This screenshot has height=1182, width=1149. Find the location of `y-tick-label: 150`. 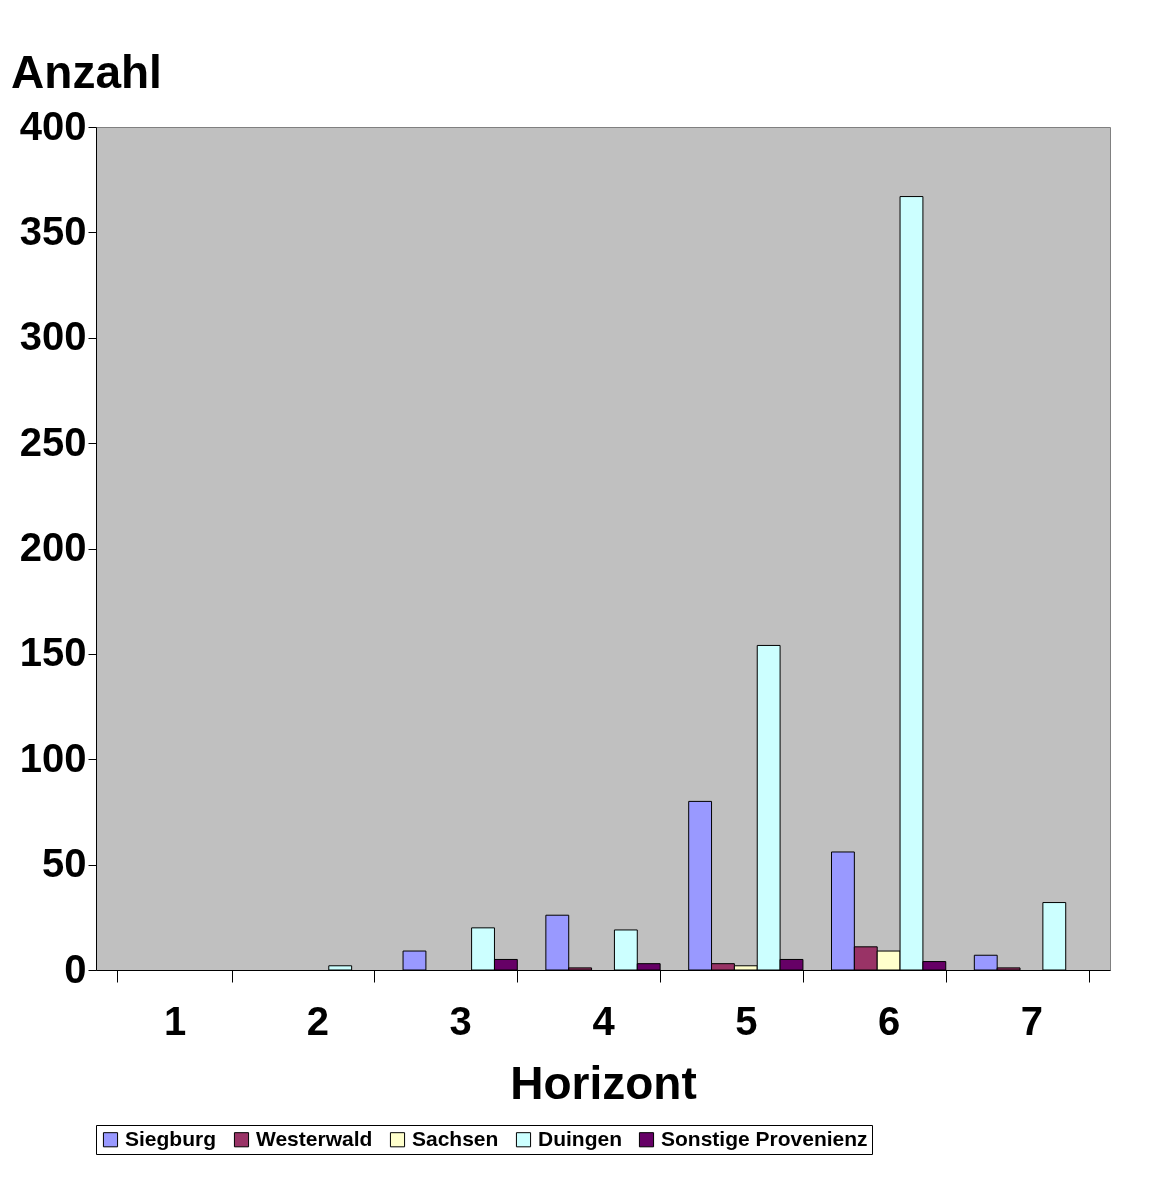

y-tick-label: 150 is located at coordinates (53, 652).